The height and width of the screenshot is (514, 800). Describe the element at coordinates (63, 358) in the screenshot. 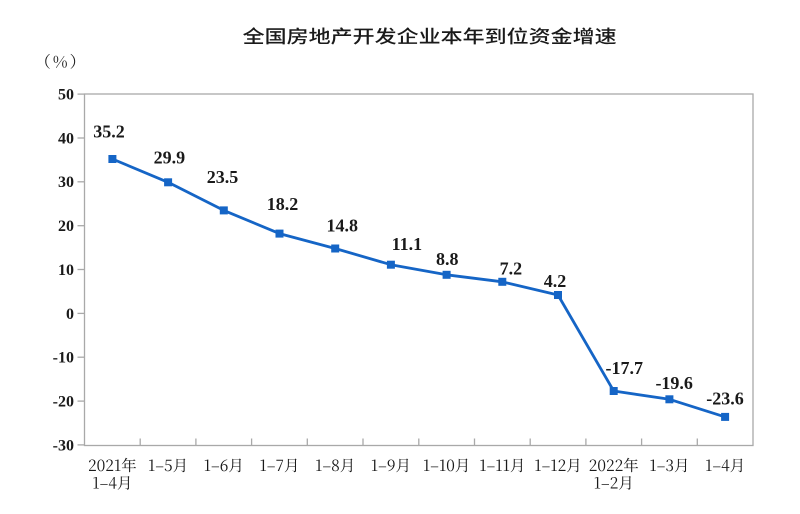

I see `svg-text: -10` at that location.